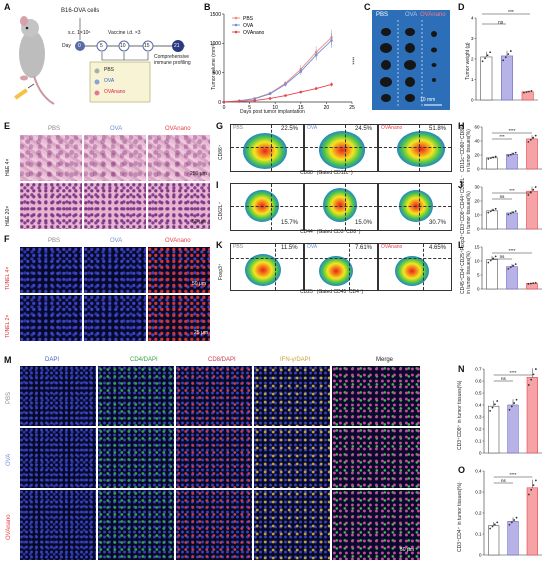 This screenshot has height=565, width=546. What do you see at coordinates (214, 66) in the screenshot?
I see `b-ylabel: Tumor volume (mm³)` at bounding box center [214, 66].